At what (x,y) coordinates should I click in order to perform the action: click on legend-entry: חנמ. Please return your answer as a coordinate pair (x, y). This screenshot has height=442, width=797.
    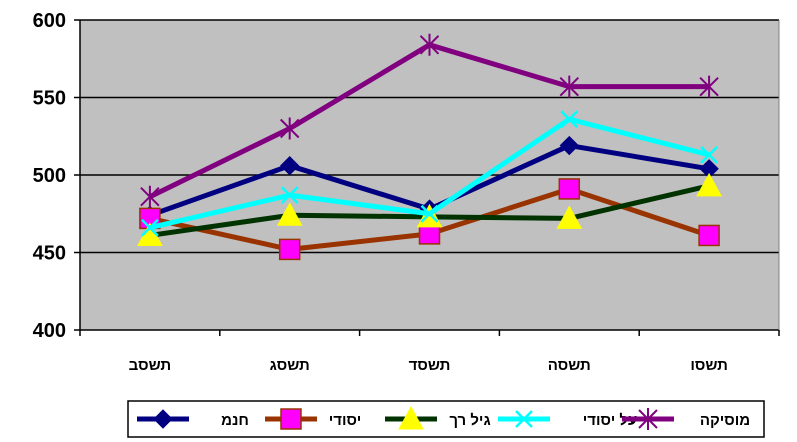
    Looking at the image, I should click on (193, 419).